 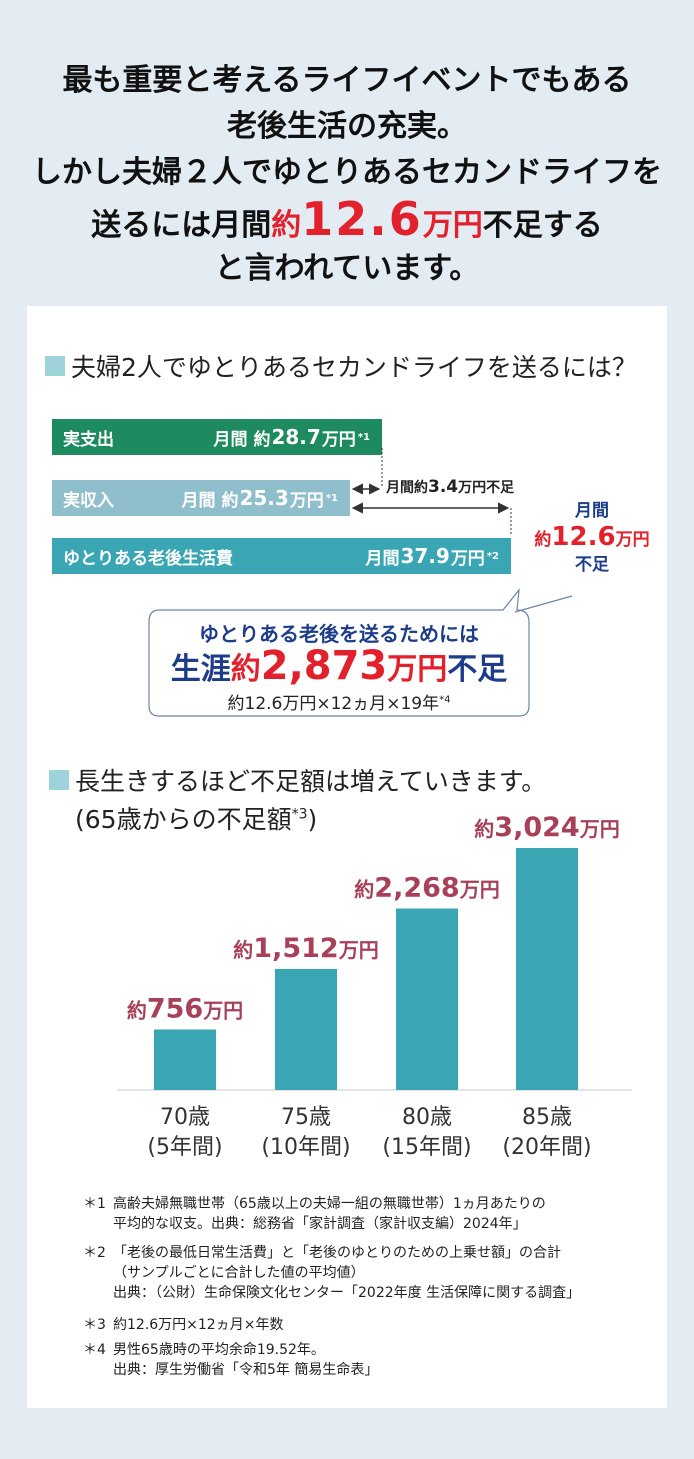 What do you see at coordinates (547, 1117) in the screenshot?
I see `chart-category-label: 85歳` at bounding box center [547, 1117].